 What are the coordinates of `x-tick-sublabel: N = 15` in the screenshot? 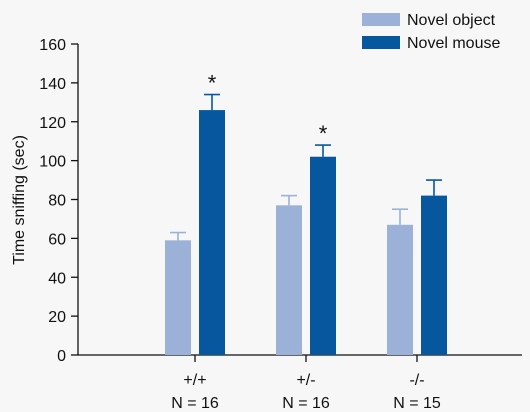 It's located at (417, 403).